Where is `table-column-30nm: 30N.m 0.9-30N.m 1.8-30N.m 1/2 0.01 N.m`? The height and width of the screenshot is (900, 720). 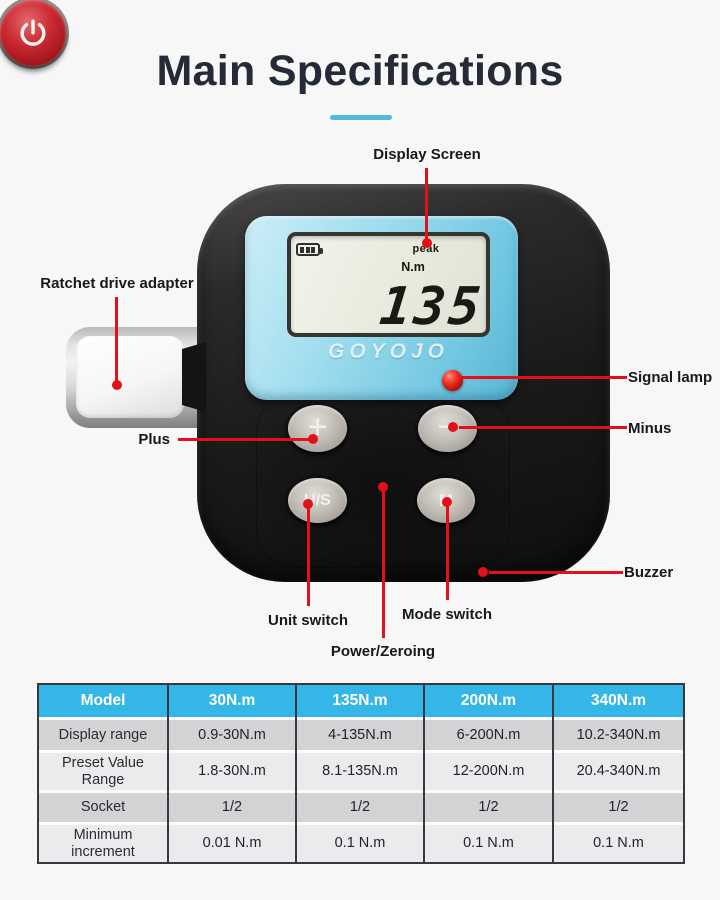
table-column-30nm: 30N.m 0.9-30N.m 1.8-30N.m 1/2 0.01 N.m is located at coordinates (233, 773).